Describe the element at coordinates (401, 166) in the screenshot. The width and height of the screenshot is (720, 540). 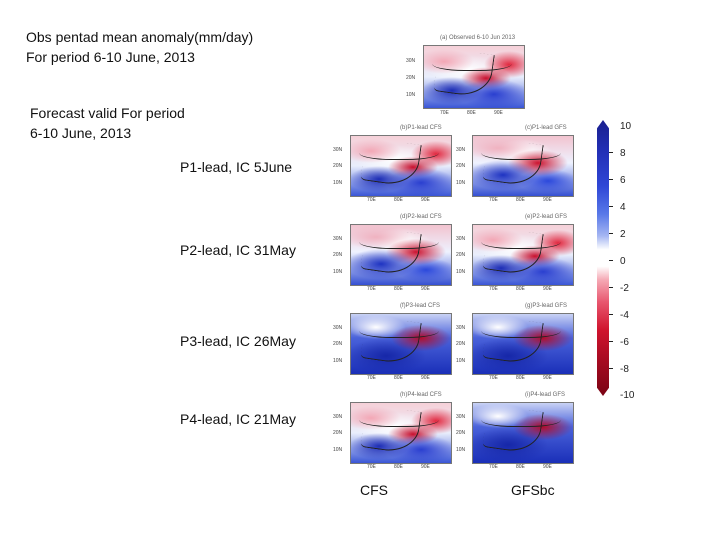
I see `map-p1-cfs` at that location.